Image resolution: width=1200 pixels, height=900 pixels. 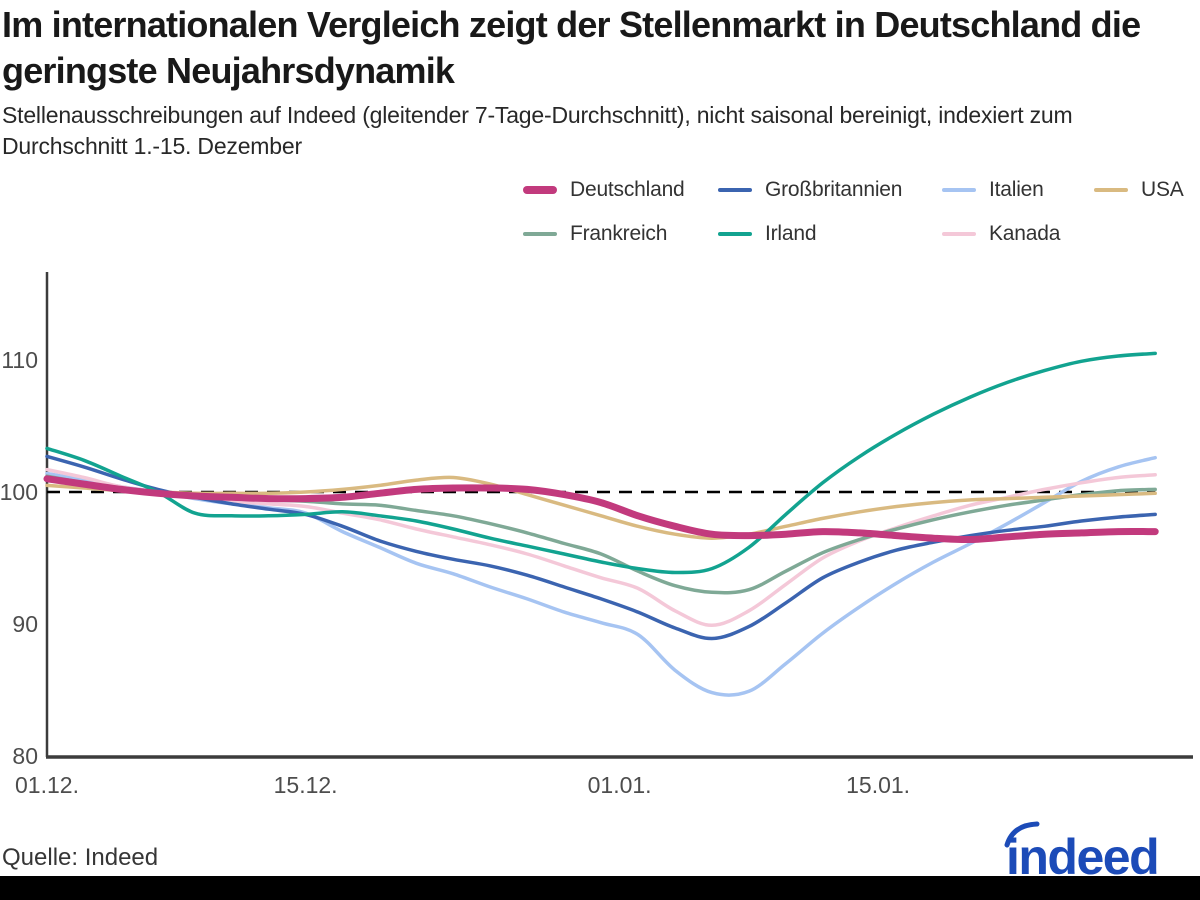 I want to click on indeed-logo-graphic: indeed, so click(x=1082, y=853).